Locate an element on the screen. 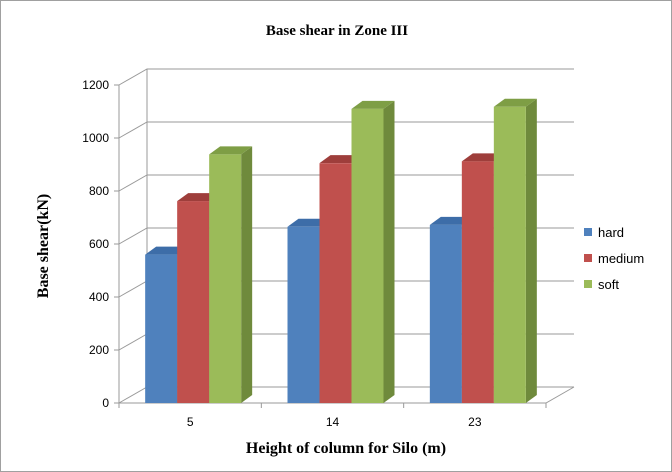 This screenshot has height=472, width=672. legend-swatch-soft is located at coordinates (588, 284).